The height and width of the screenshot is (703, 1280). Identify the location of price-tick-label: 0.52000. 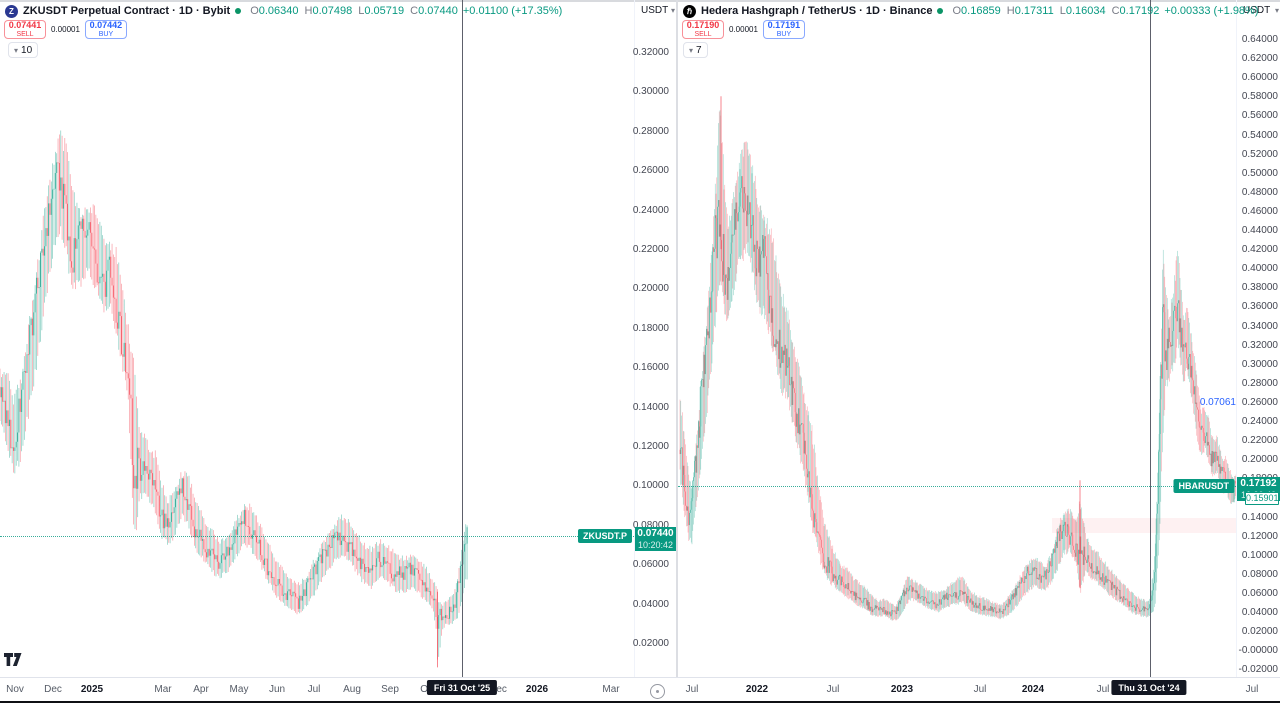
(1259, 154).